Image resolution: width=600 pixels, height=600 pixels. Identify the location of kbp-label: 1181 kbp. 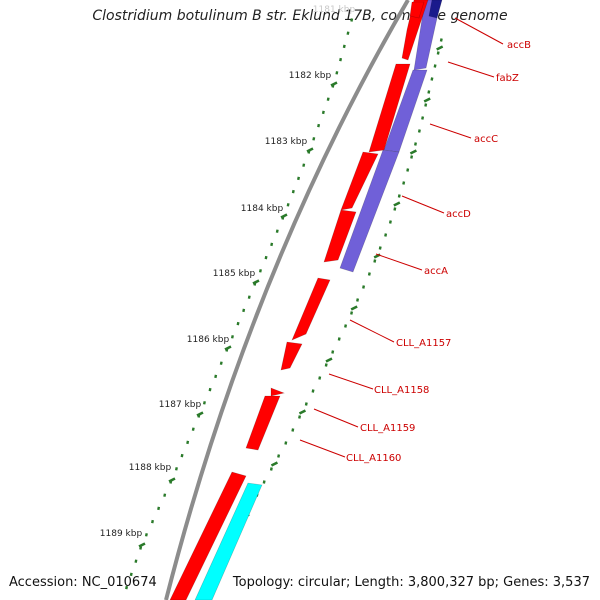
(334, 10).